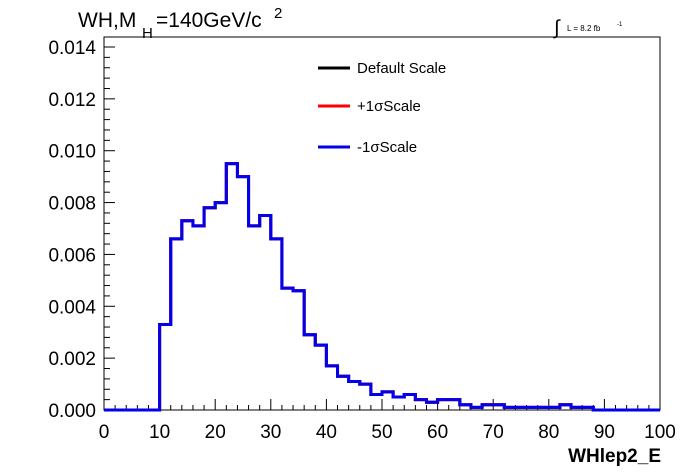 This screenshot has height=472, width=696. I want to click on luminosity-label: ∫ L = 8.2 fb -1, so click(588, 28).